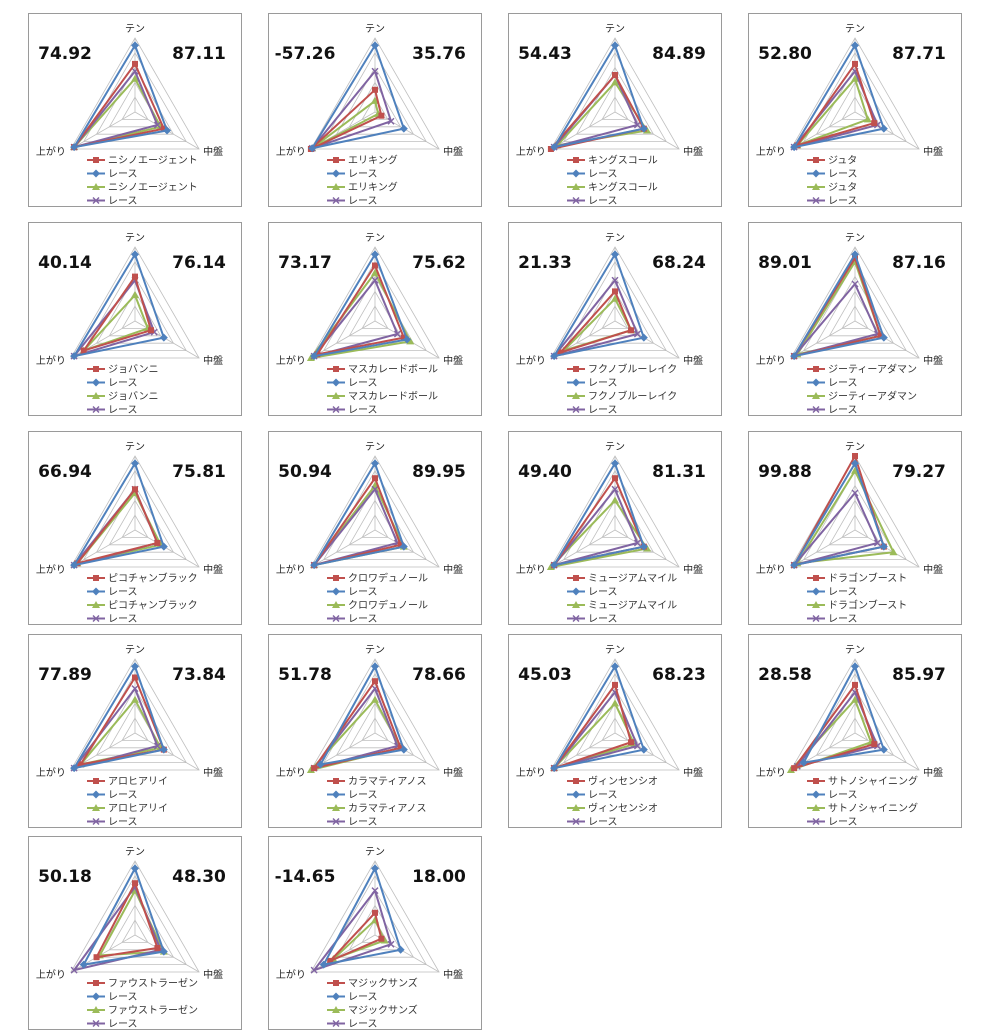 This screenshot has width=988, height=1030. Describe the element at coordinates (832, 188) in the screenshot. I see `legend-item: ジュタ` at that location.